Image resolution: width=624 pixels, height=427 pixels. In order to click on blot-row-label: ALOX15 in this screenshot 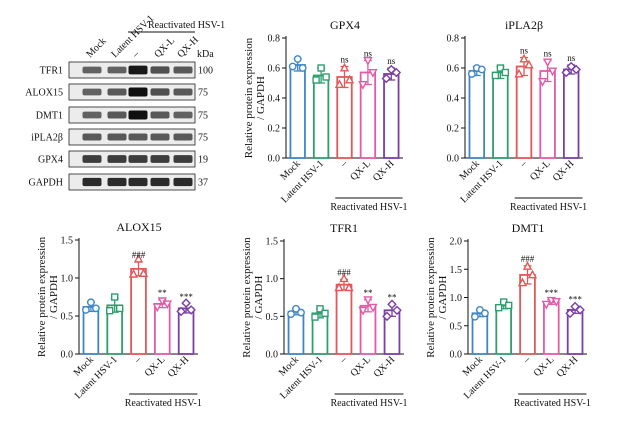, I will do `click(44, 93)`.